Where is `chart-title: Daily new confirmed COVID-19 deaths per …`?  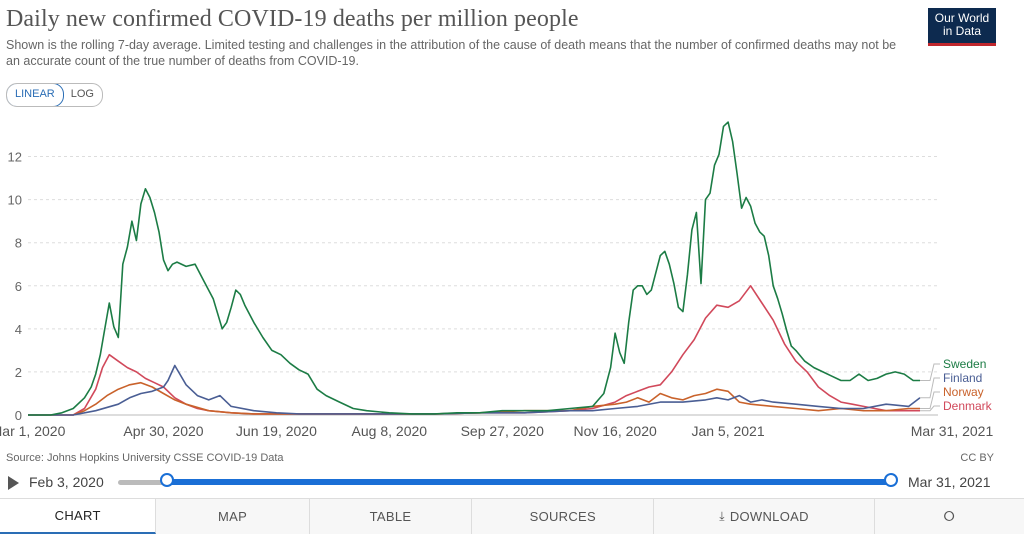 chart-title: Daily new confirmed COVID-19 deaths per … is located at coordinates (292, 19).